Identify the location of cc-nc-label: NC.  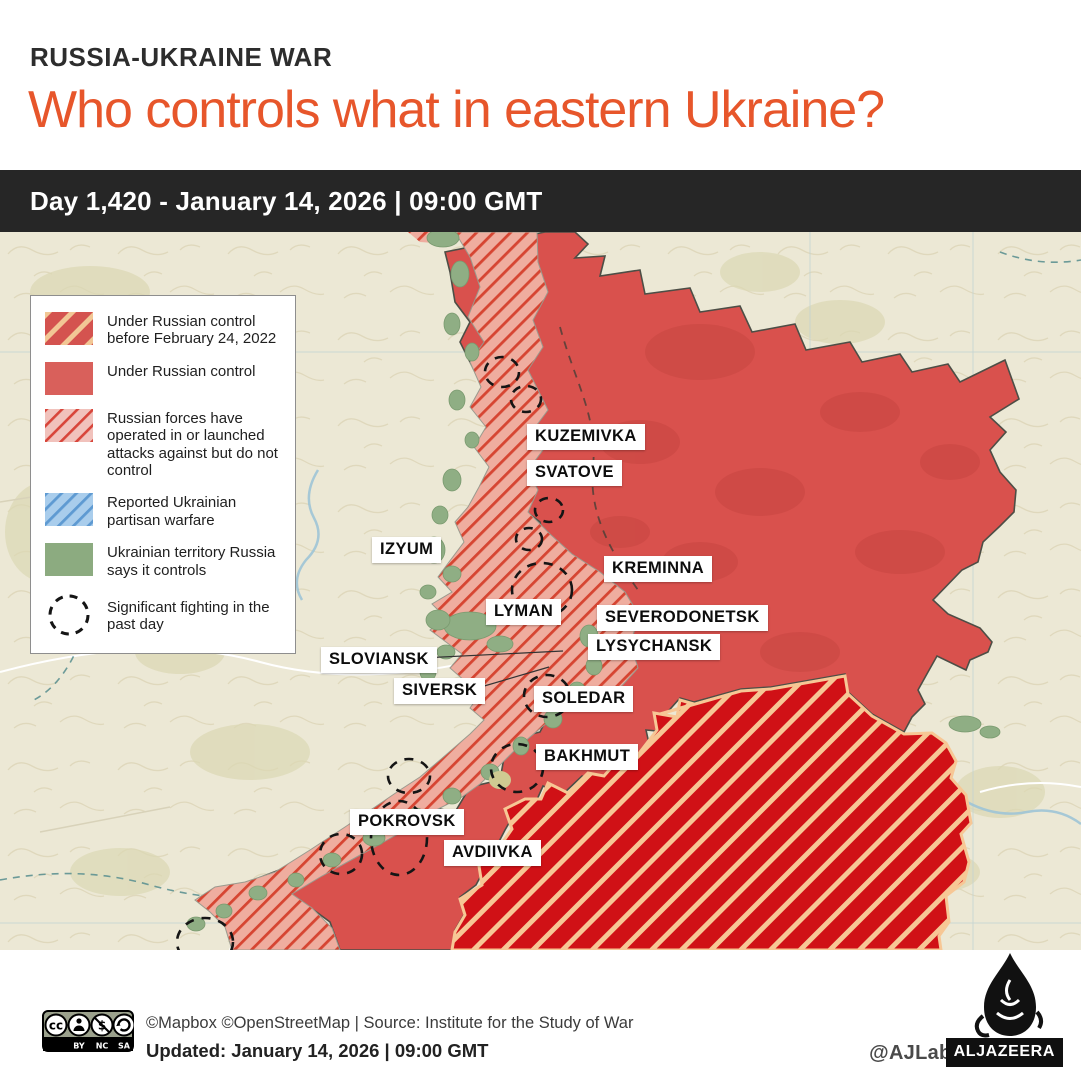
(102, 1046).